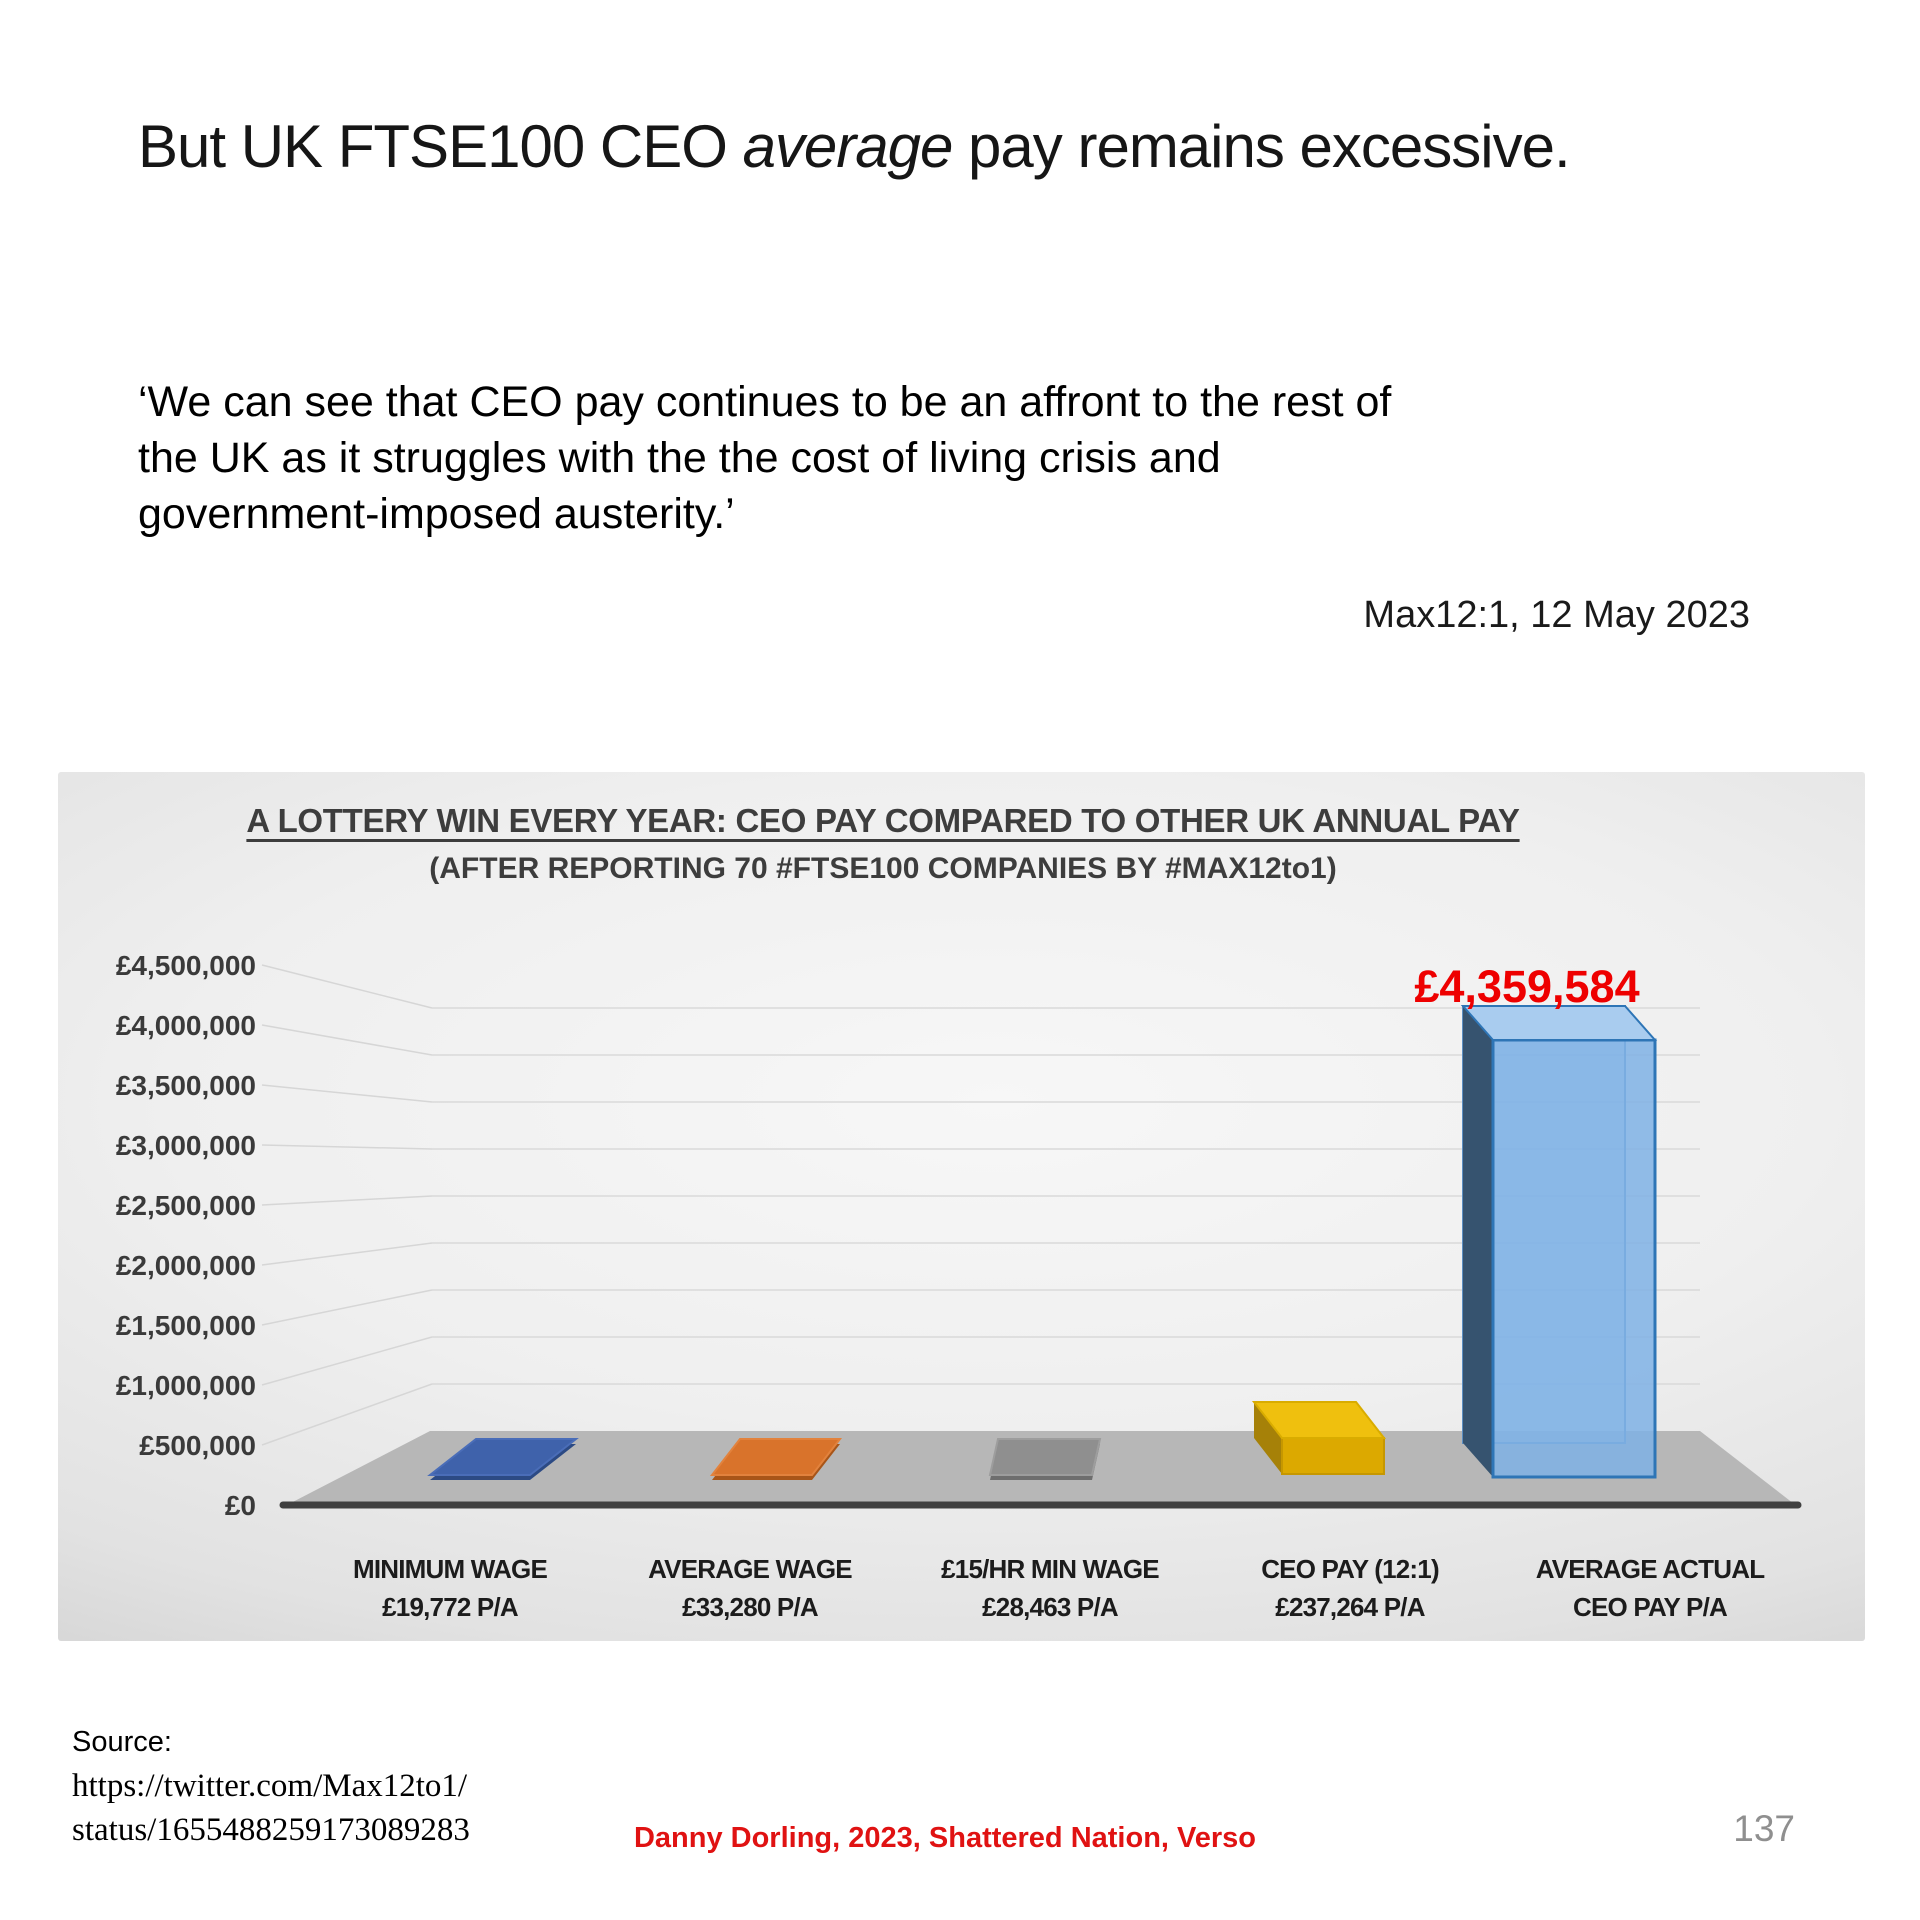 The height and width of the screenshot is (1920, 1920). I want to click on y-axis-tick-label: £4,000,000, so click(186, 1025).